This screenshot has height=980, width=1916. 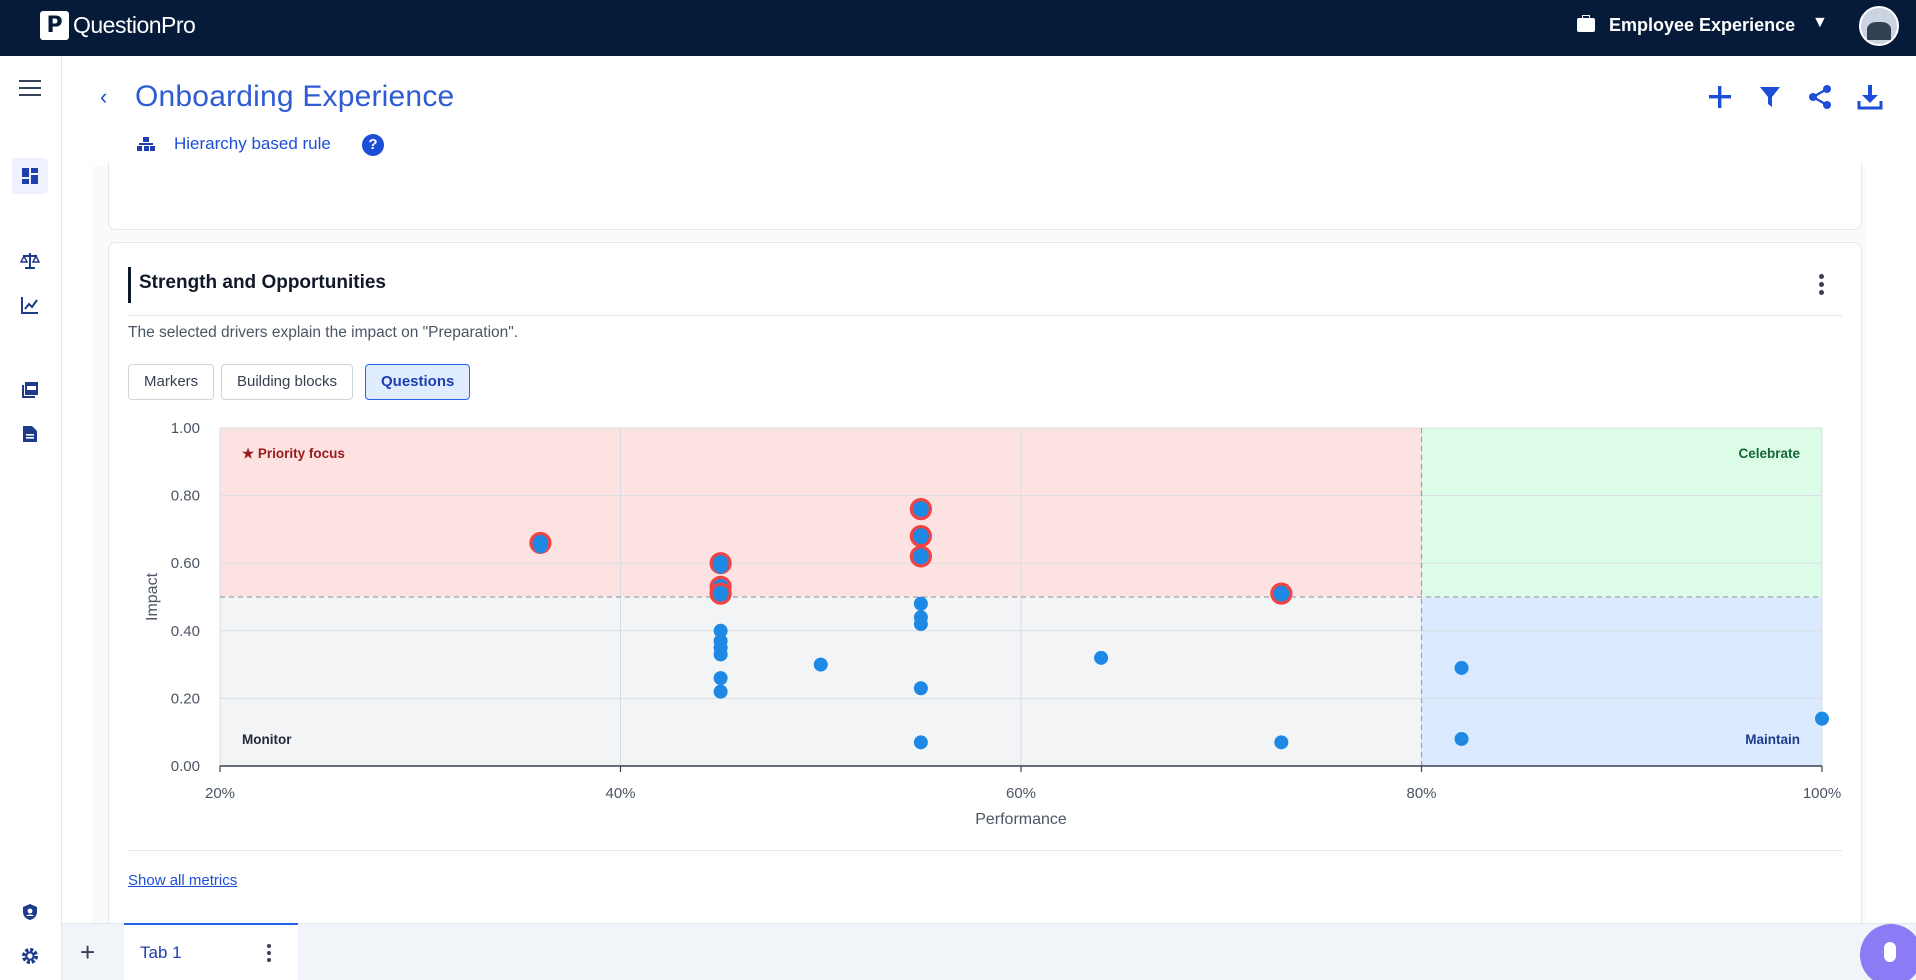 I want to click on questionpro-logo: P QuestionPro, so click(x=118, y=25).